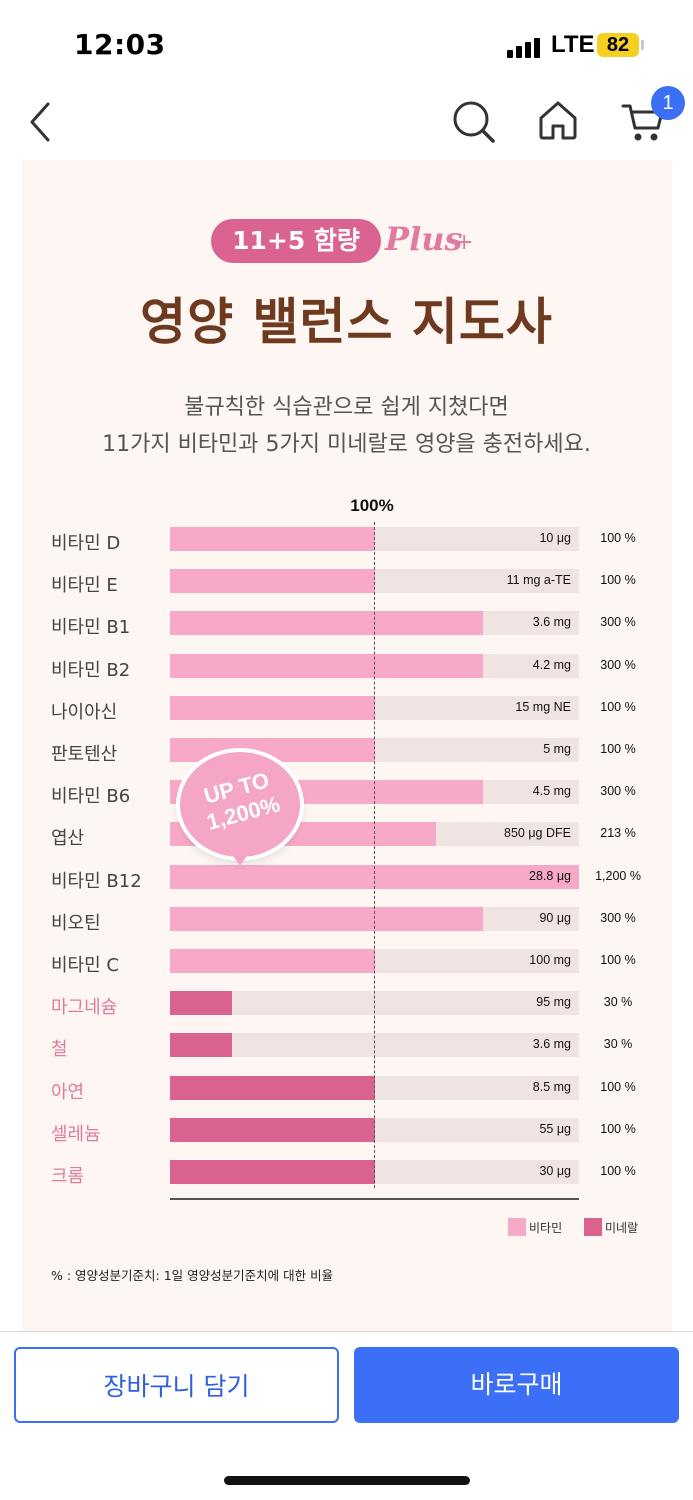  What do you see at coordinates (550, 960) in the screenshot?
I see `nutrient-amount: 100 mg` at bounding box center [550, 960].